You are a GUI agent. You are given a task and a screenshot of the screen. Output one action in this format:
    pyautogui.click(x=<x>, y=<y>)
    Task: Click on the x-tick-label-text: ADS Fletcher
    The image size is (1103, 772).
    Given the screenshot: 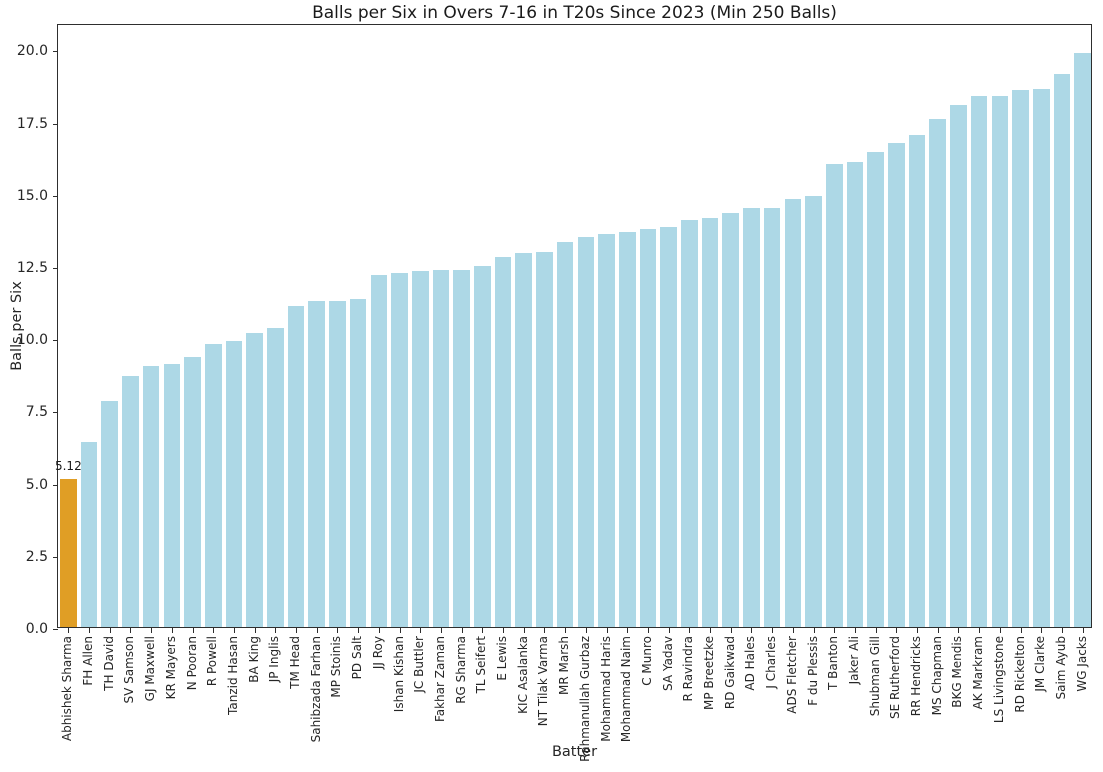 What is the action you would take?
    pyautogui.click(x=791, y=675)
    